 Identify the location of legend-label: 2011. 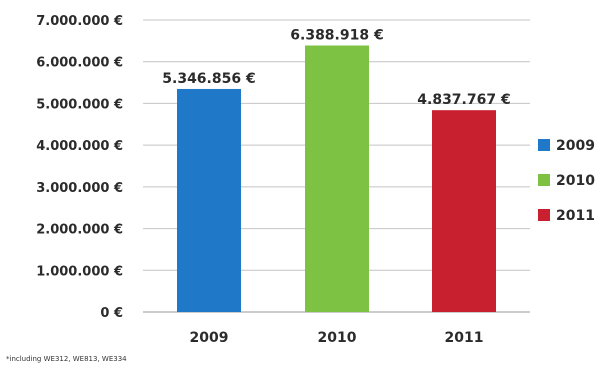
(575, 216).